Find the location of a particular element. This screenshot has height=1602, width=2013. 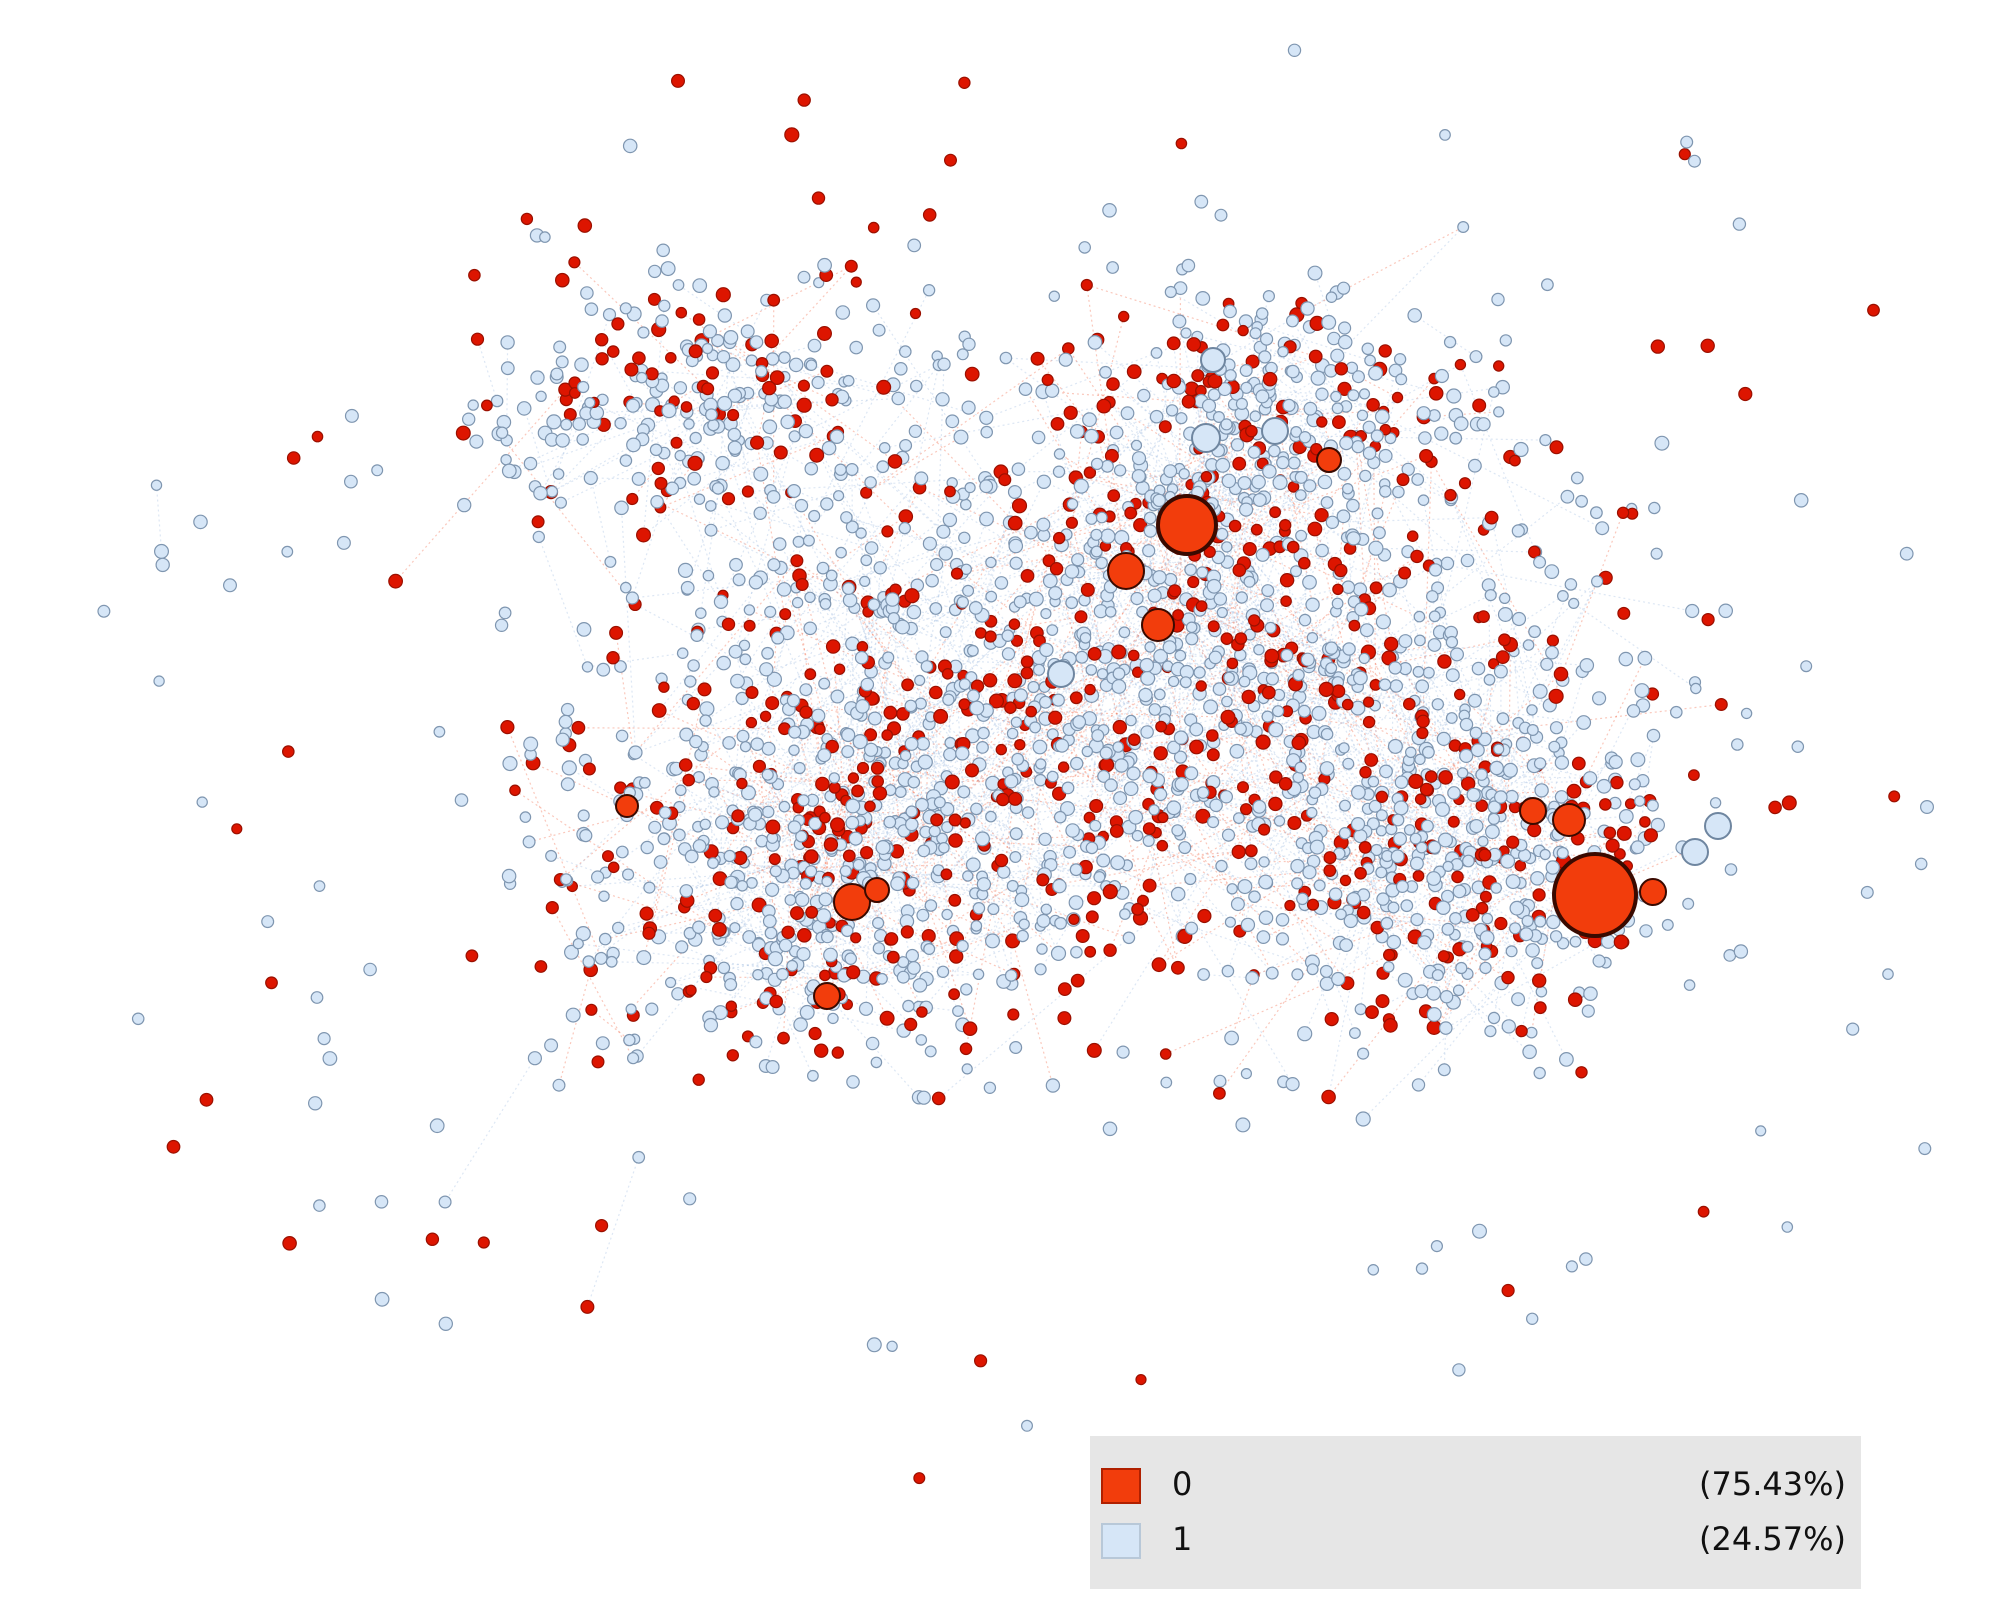

hub-node-blue is located at coordinates (1213, 360).